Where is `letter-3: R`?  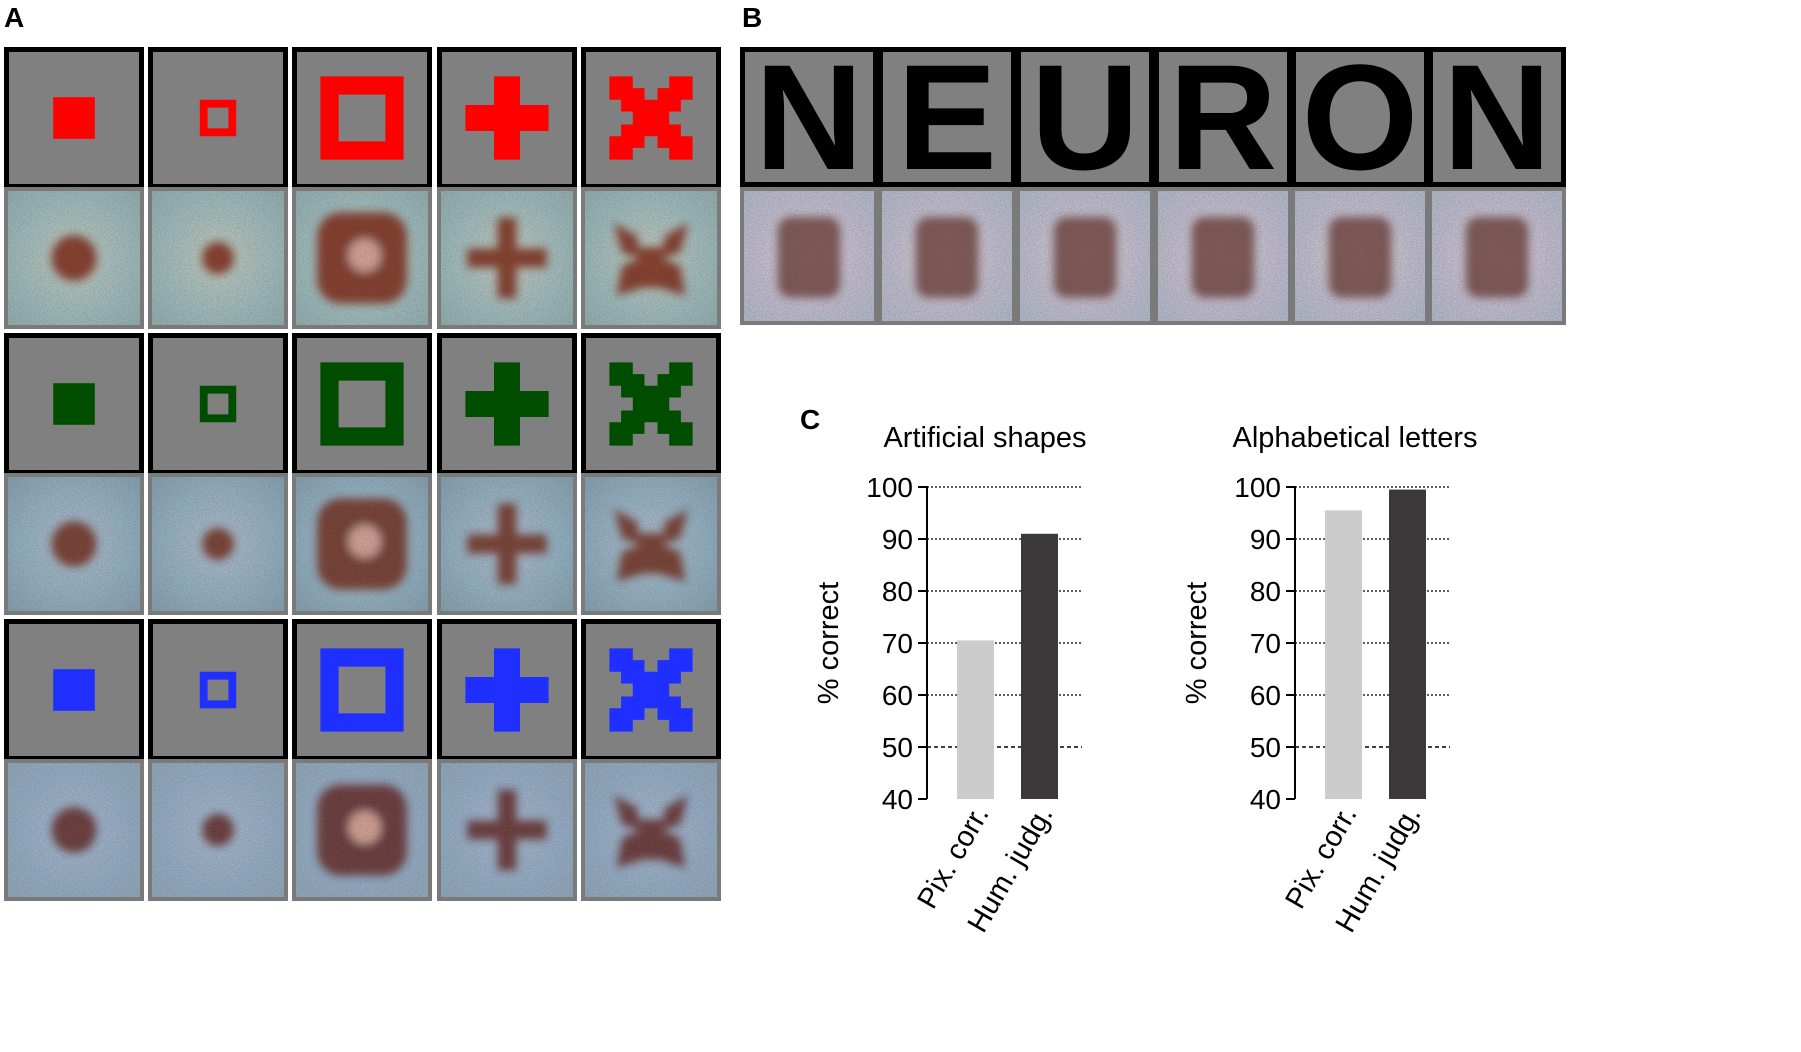 letter-3: R is located at coordinates (1223, 117).